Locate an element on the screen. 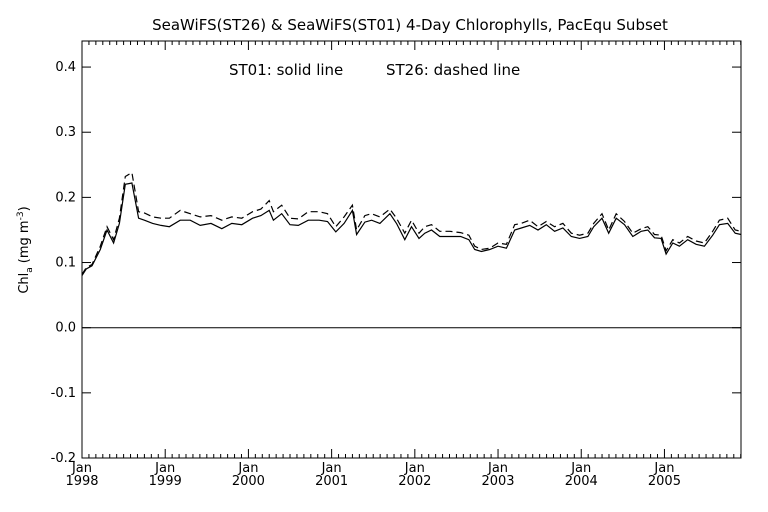 This screenshot has height=512, width=768. y-axis-label: Chla (mg m-3) is located at coordinates (25, 249).